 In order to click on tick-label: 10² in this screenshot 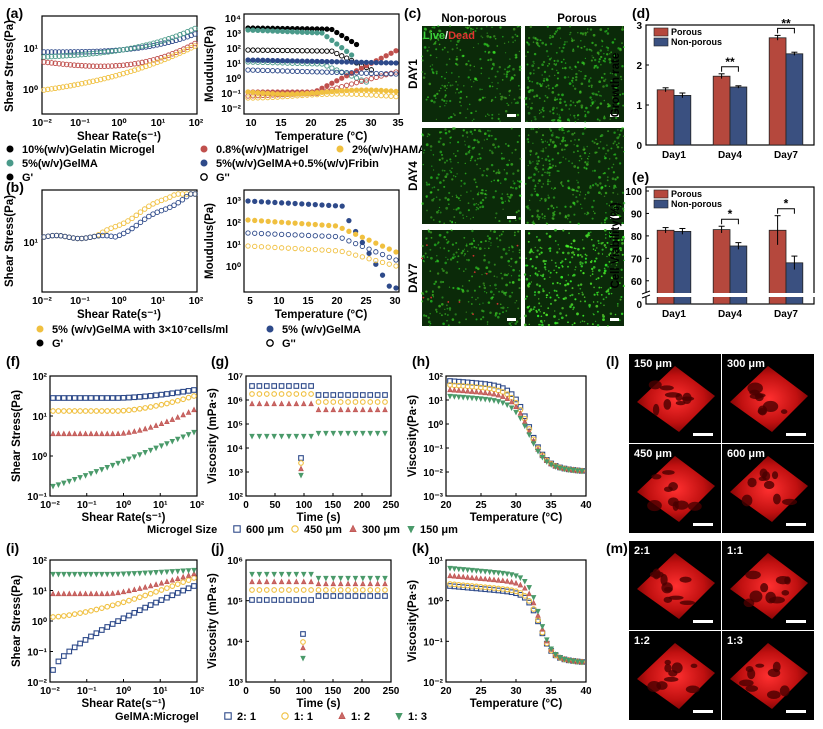, I will do `click(196, 123)`.